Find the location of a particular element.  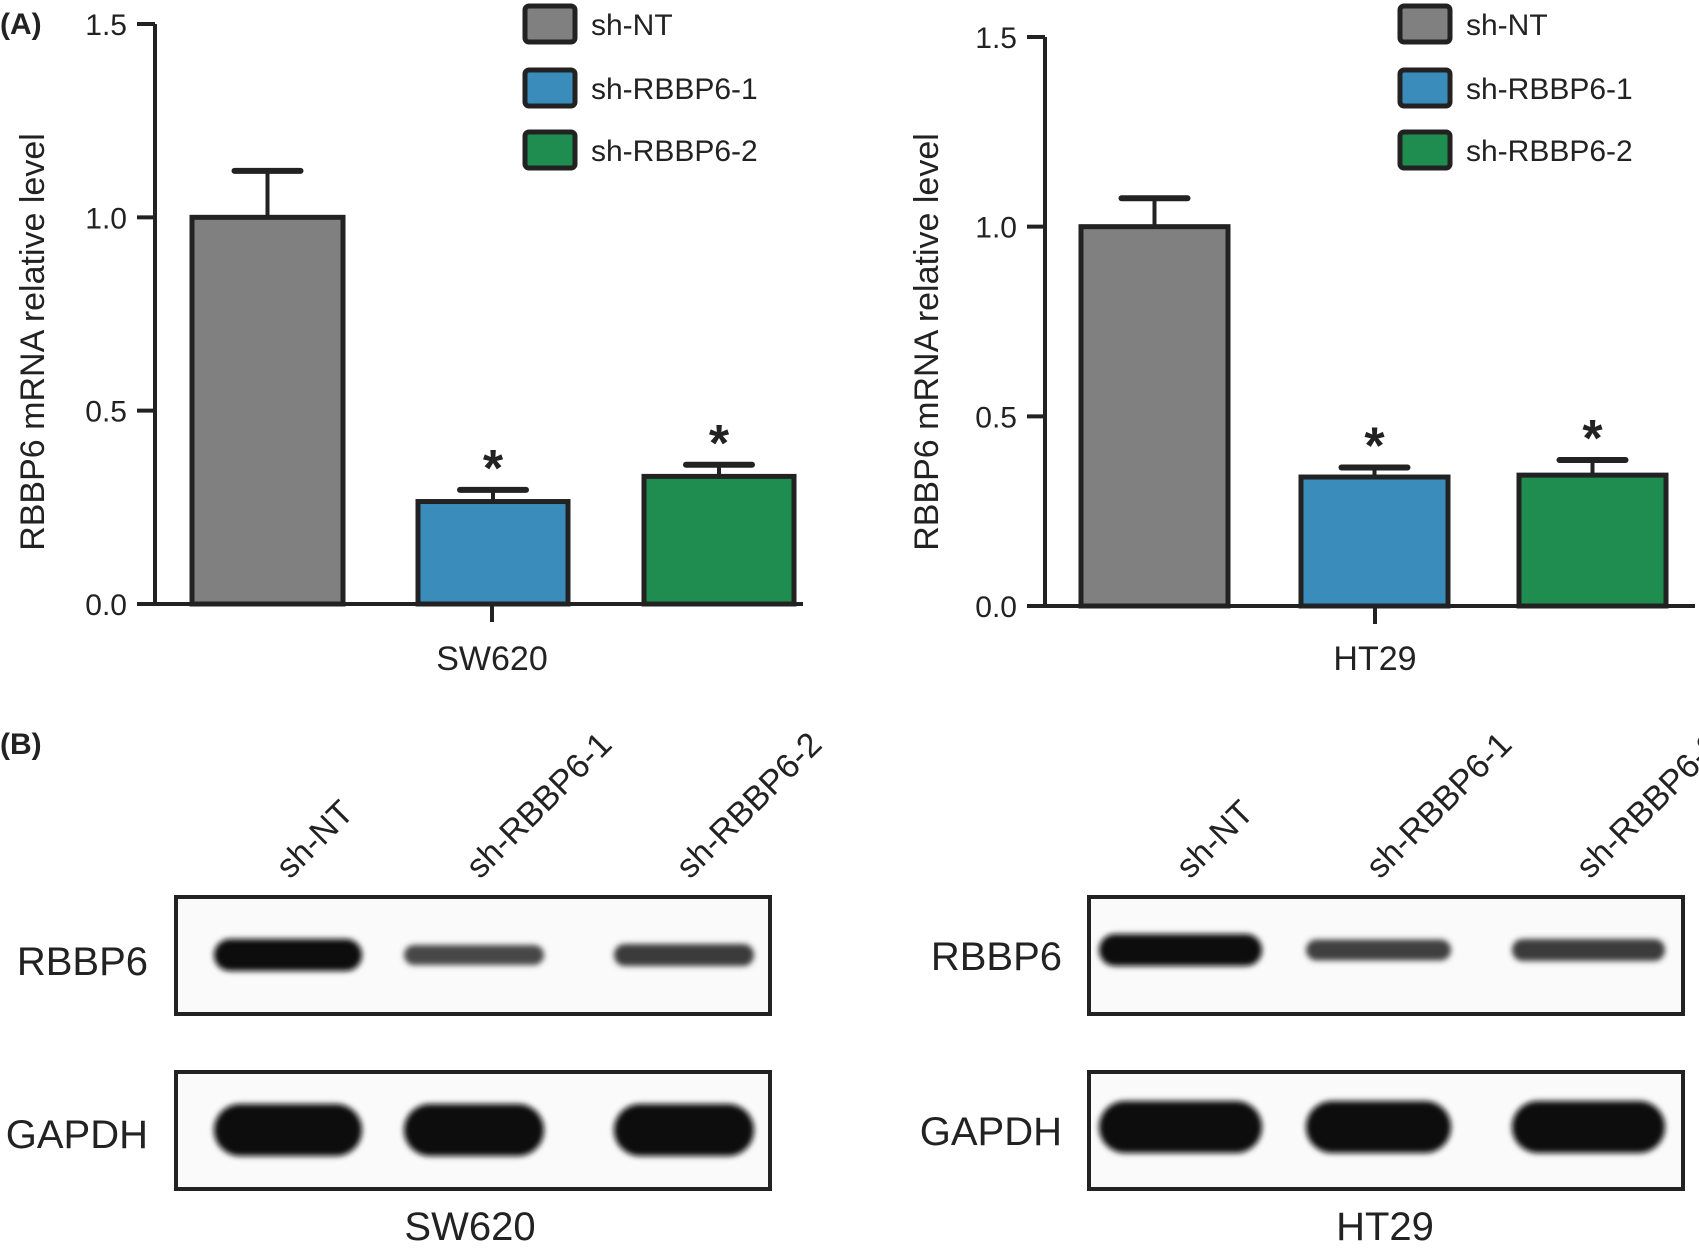

x-axis-label: HT29 is located at coordinates (1374, 659).